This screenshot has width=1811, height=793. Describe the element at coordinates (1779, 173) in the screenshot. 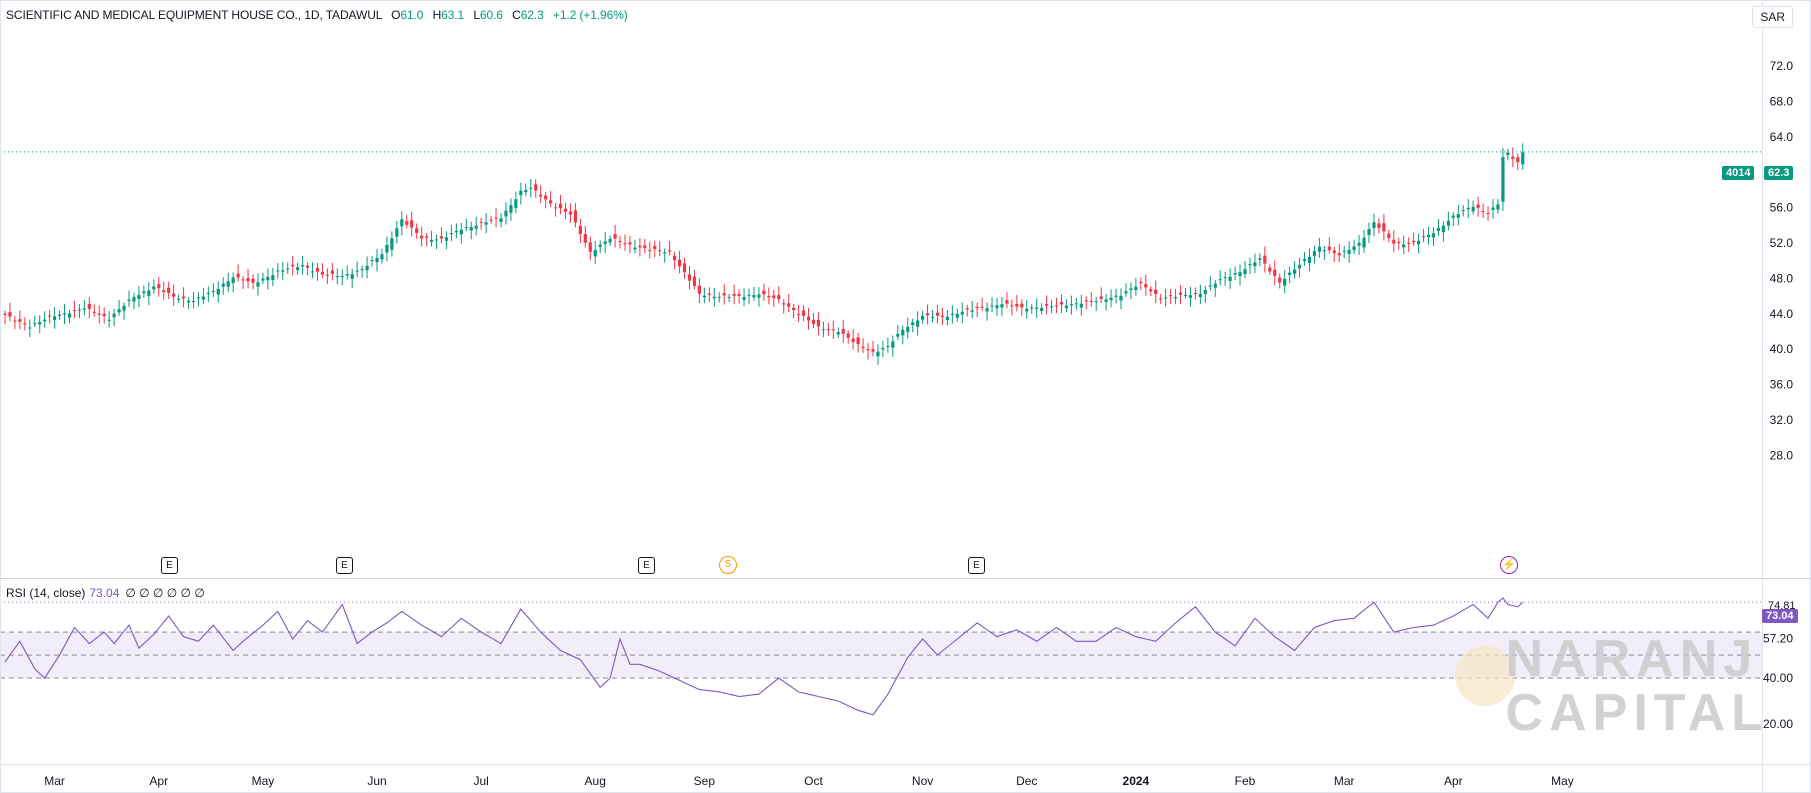

I see `last-price-badge: 62.3` at that location.